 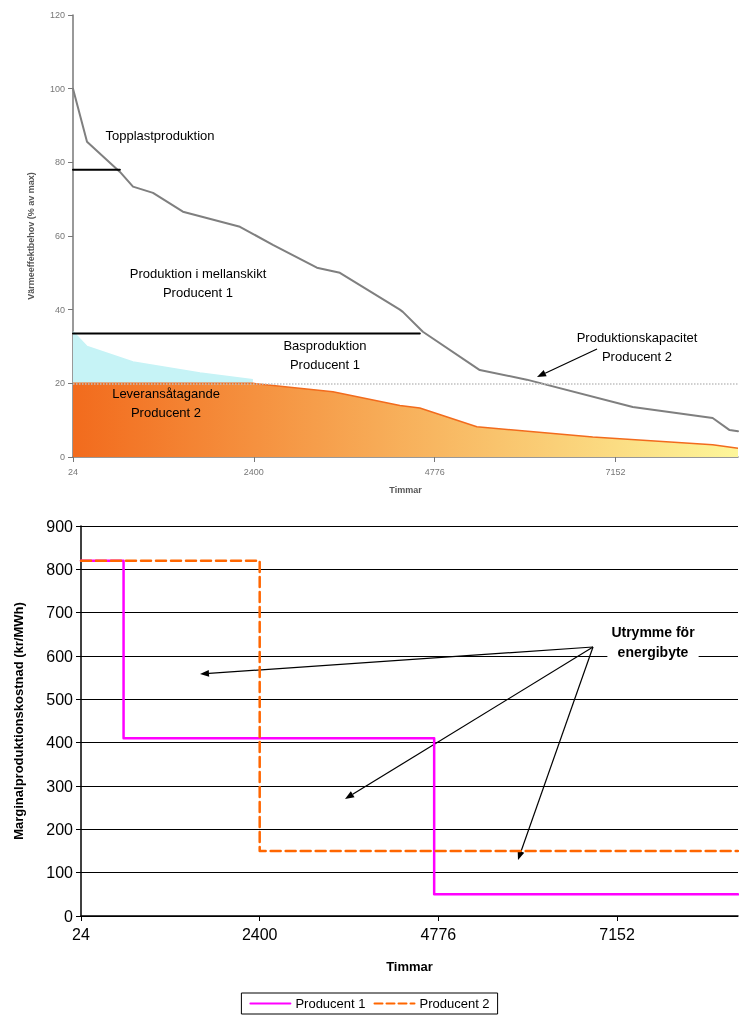 I want to click on y-tick-label: 500, so click(x=60, y=699).